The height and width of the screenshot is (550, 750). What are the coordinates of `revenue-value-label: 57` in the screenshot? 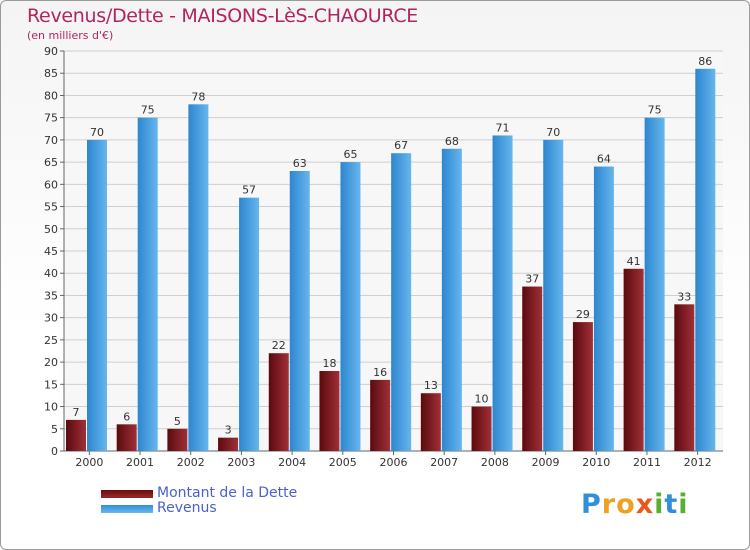 It's located at (249, 190).